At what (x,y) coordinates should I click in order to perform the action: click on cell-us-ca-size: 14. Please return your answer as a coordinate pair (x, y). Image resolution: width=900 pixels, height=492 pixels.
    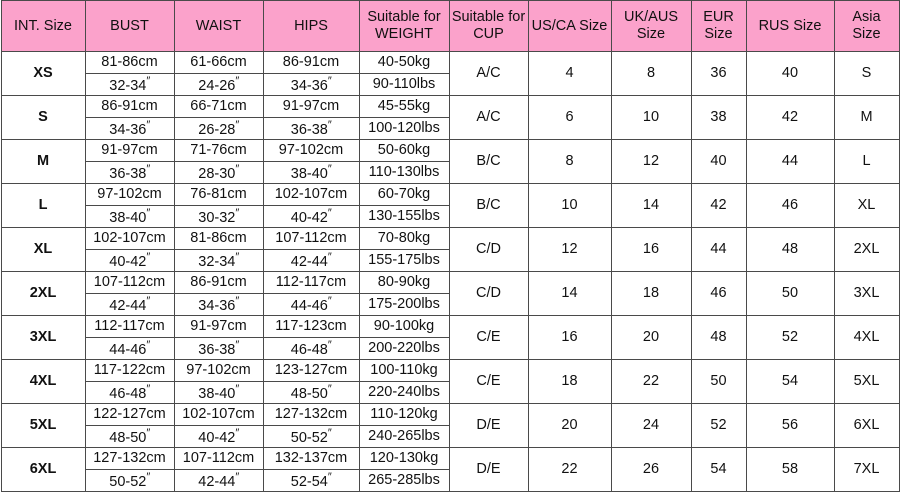
    Looking at the image, I should click on (569, 293).